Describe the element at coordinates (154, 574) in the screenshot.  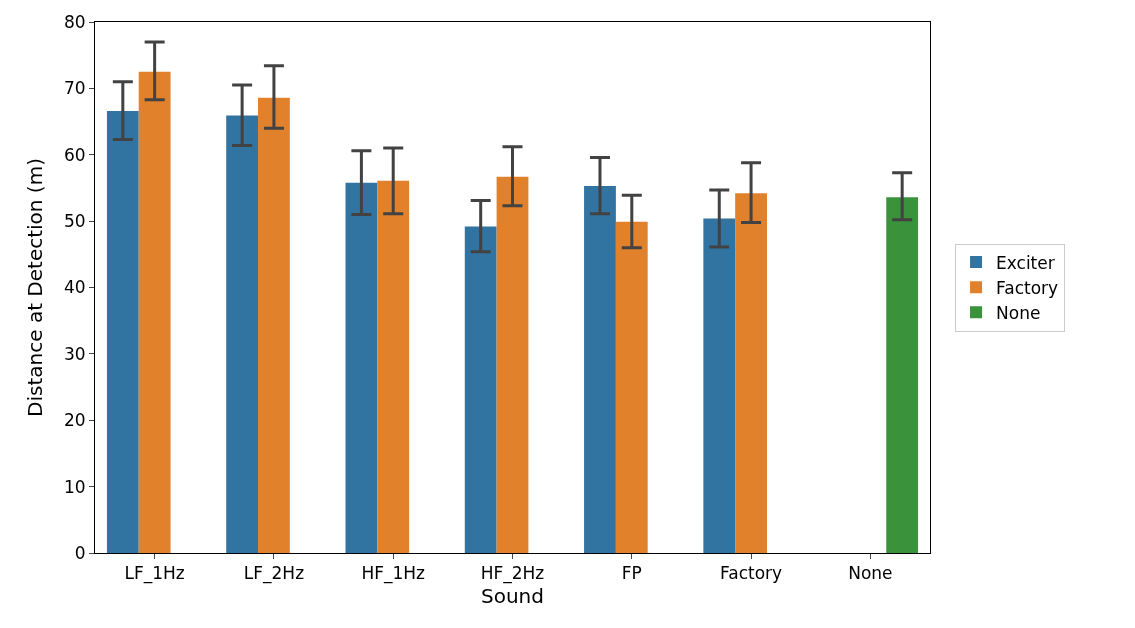
I see `x-tick-label: LF_1Hz` at that location.